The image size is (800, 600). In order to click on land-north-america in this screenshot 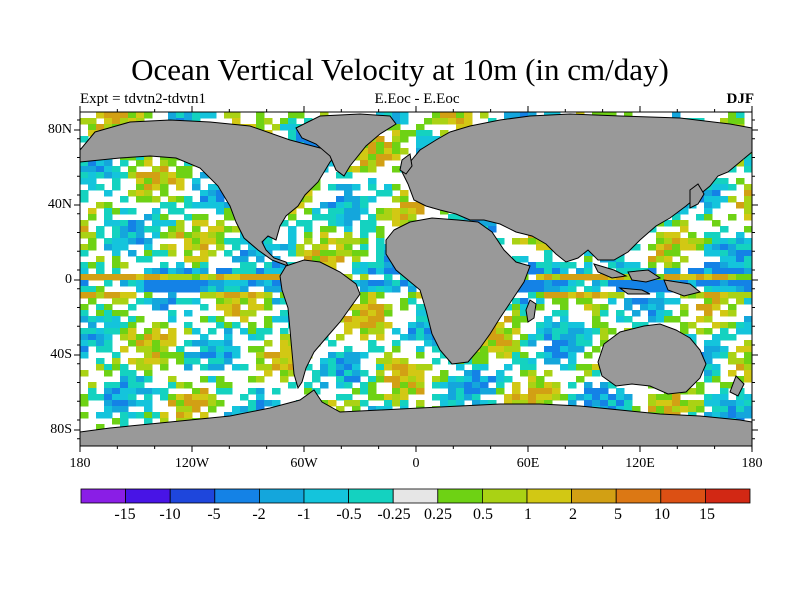, I will do `click(210, 193)`.